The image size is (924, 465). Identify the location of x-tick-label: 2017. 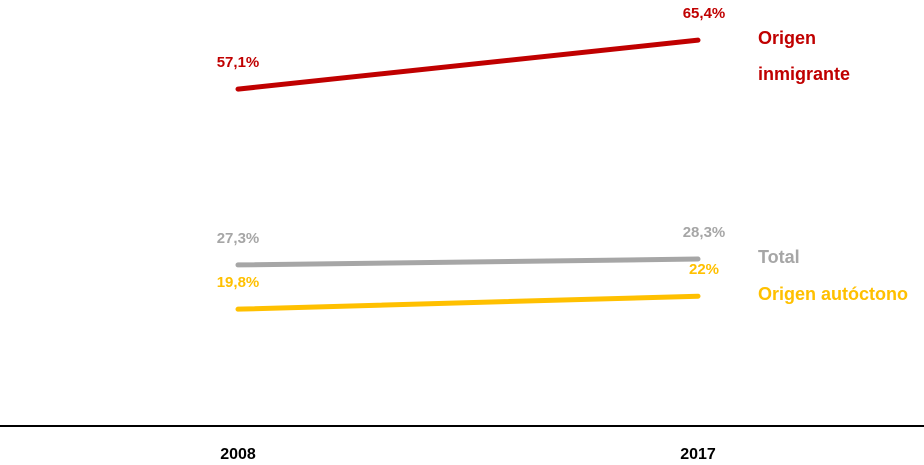
(698, 454).